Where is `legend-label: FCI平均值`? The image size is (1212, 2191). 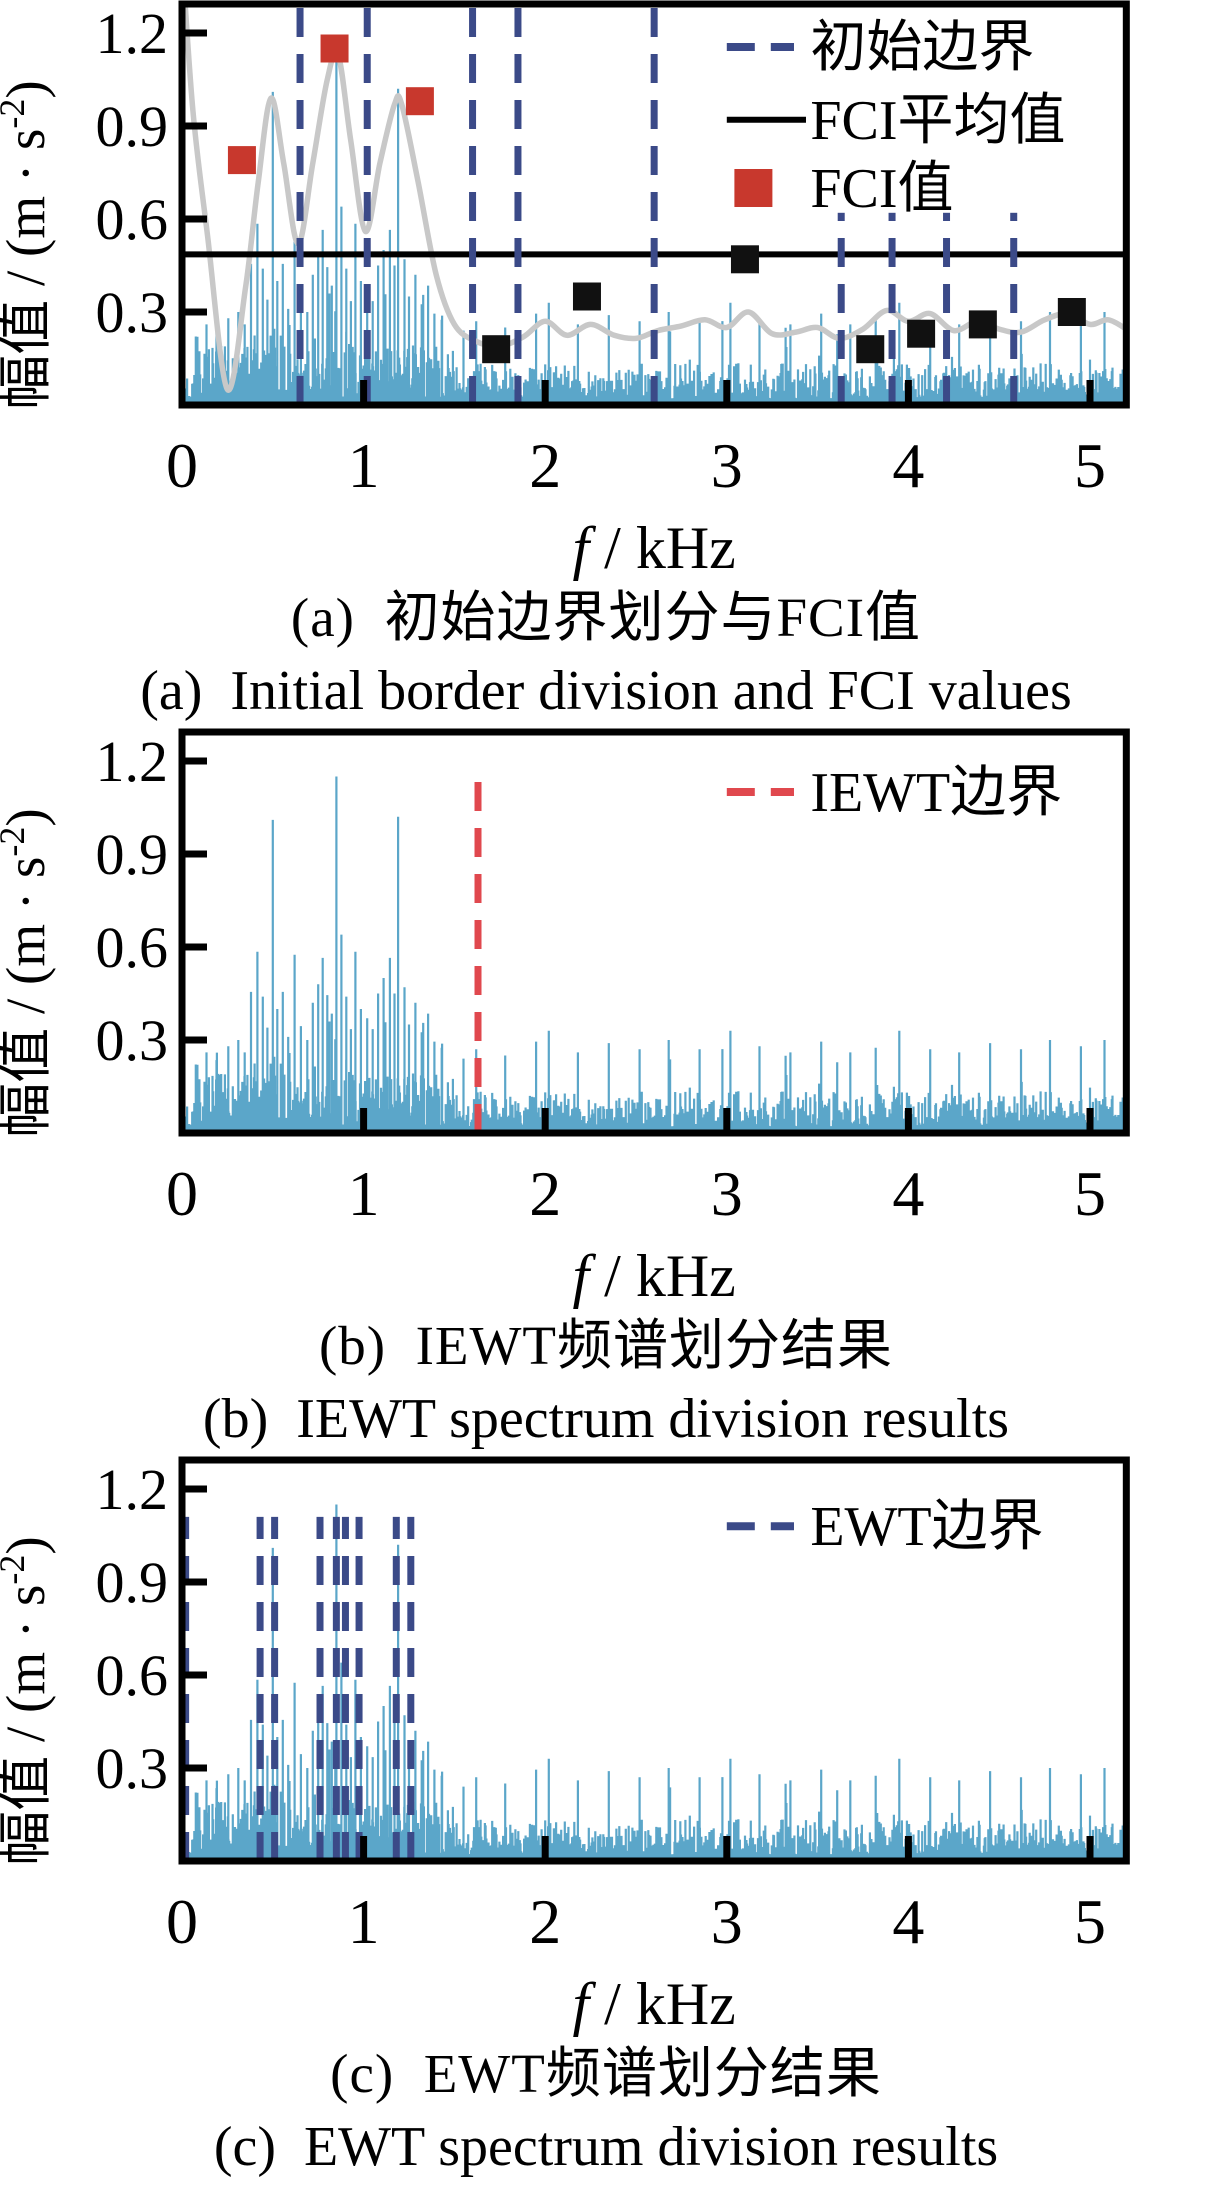
legend-label: FCI平均值 is located at coordinates (937, 121).